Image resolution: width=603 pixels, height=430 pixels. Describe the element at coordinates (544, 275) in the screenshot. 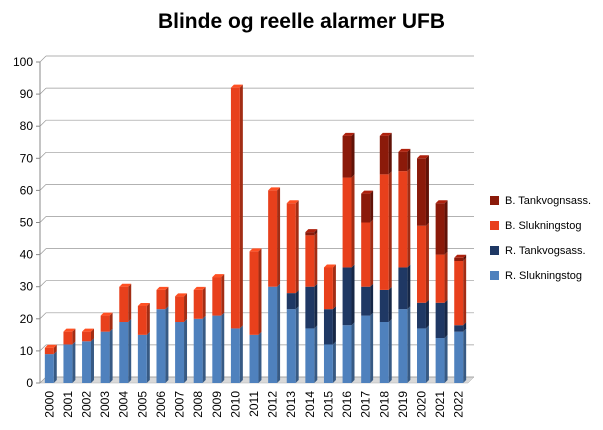

I see `legend-label: R. Slukningstog` at that location.